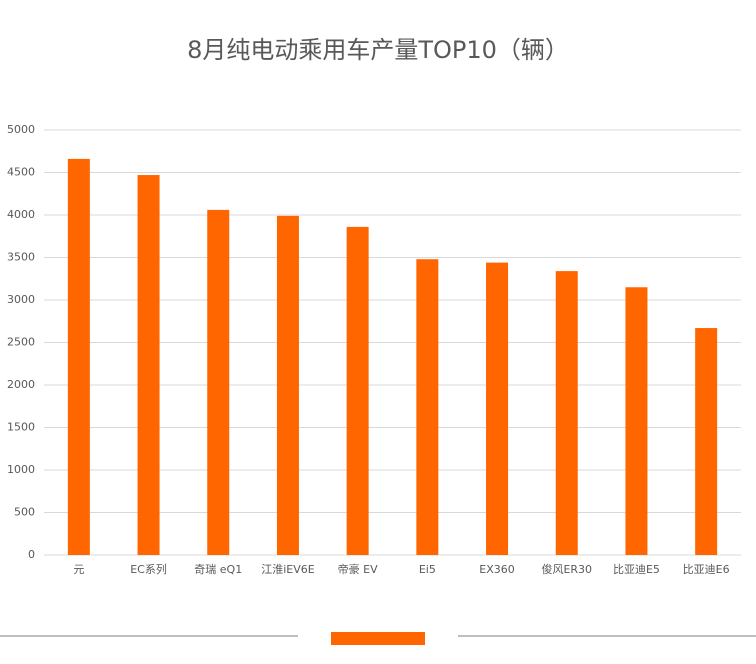 This screenshot has width=756, height=664. Describe the element at coordinates (21, 384) in the screenshot. I see `y-tick-label: 2000` at that location.